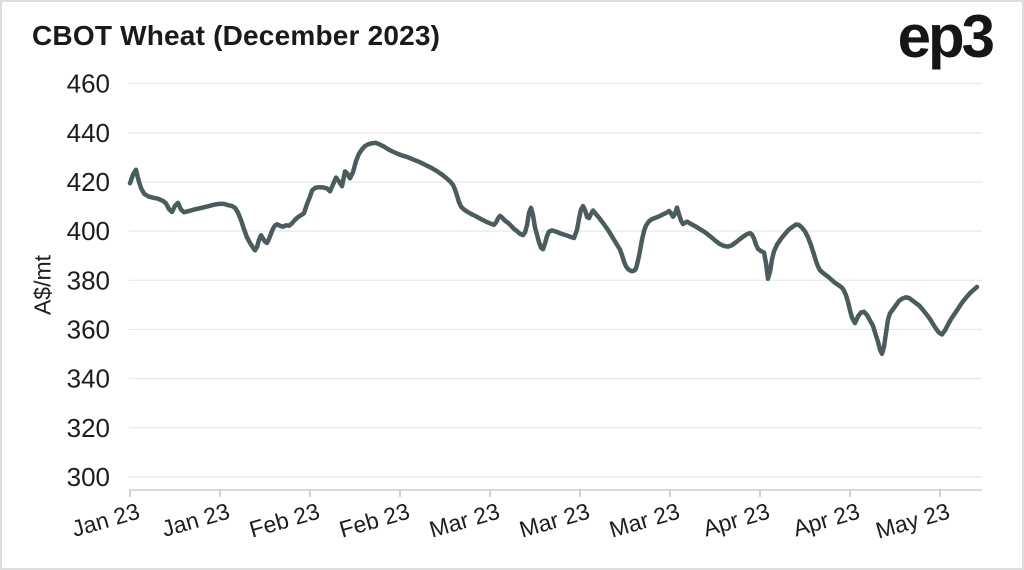  What do you see at coordinates (88, 280) in the screenshot?
I see `y-tick-label: 380` at bounding box center [88, 280].